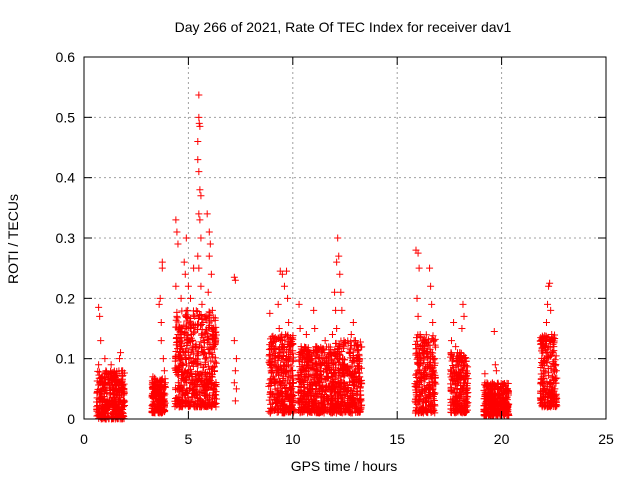 The width and height of the screenshot is (640, 480). Describe the element at coordinates (66, 117) in the screenshot. I see `y-tick-label: 0.5` at that location.